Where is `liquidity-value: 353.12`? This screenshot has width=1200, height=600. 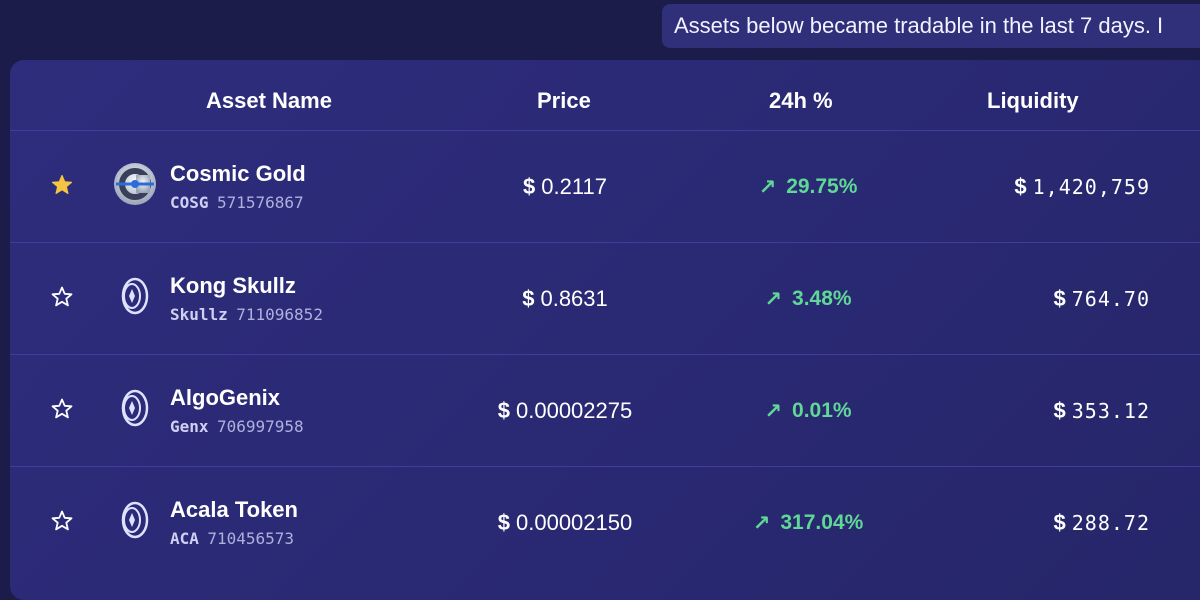 liquidity-value: 353.12 is located at coordinates (1110, 411).